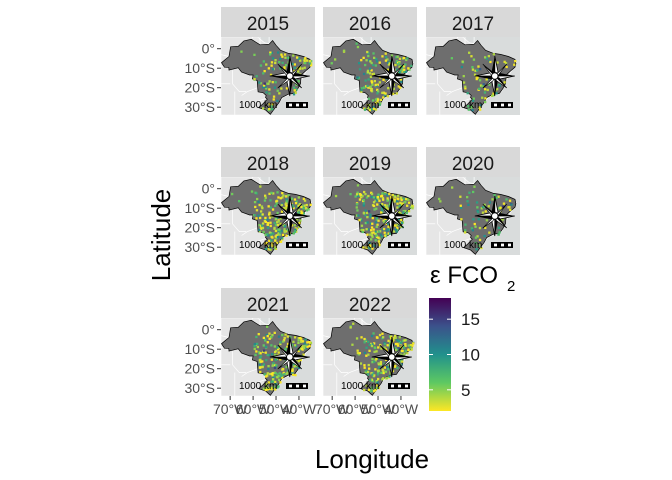 The width and height of the screenshot is (672, 480). I want to click on compass-point, so click(389, 206).